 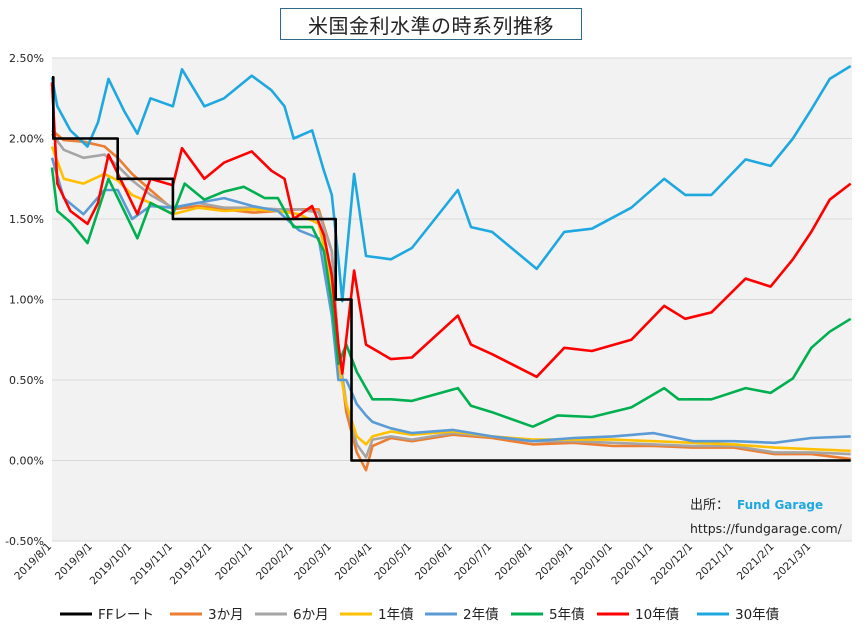 What do you see at coordinates (226, 615) in the screenshot?
I see `legend-label: 3か月` at bounding box center [226, 615].